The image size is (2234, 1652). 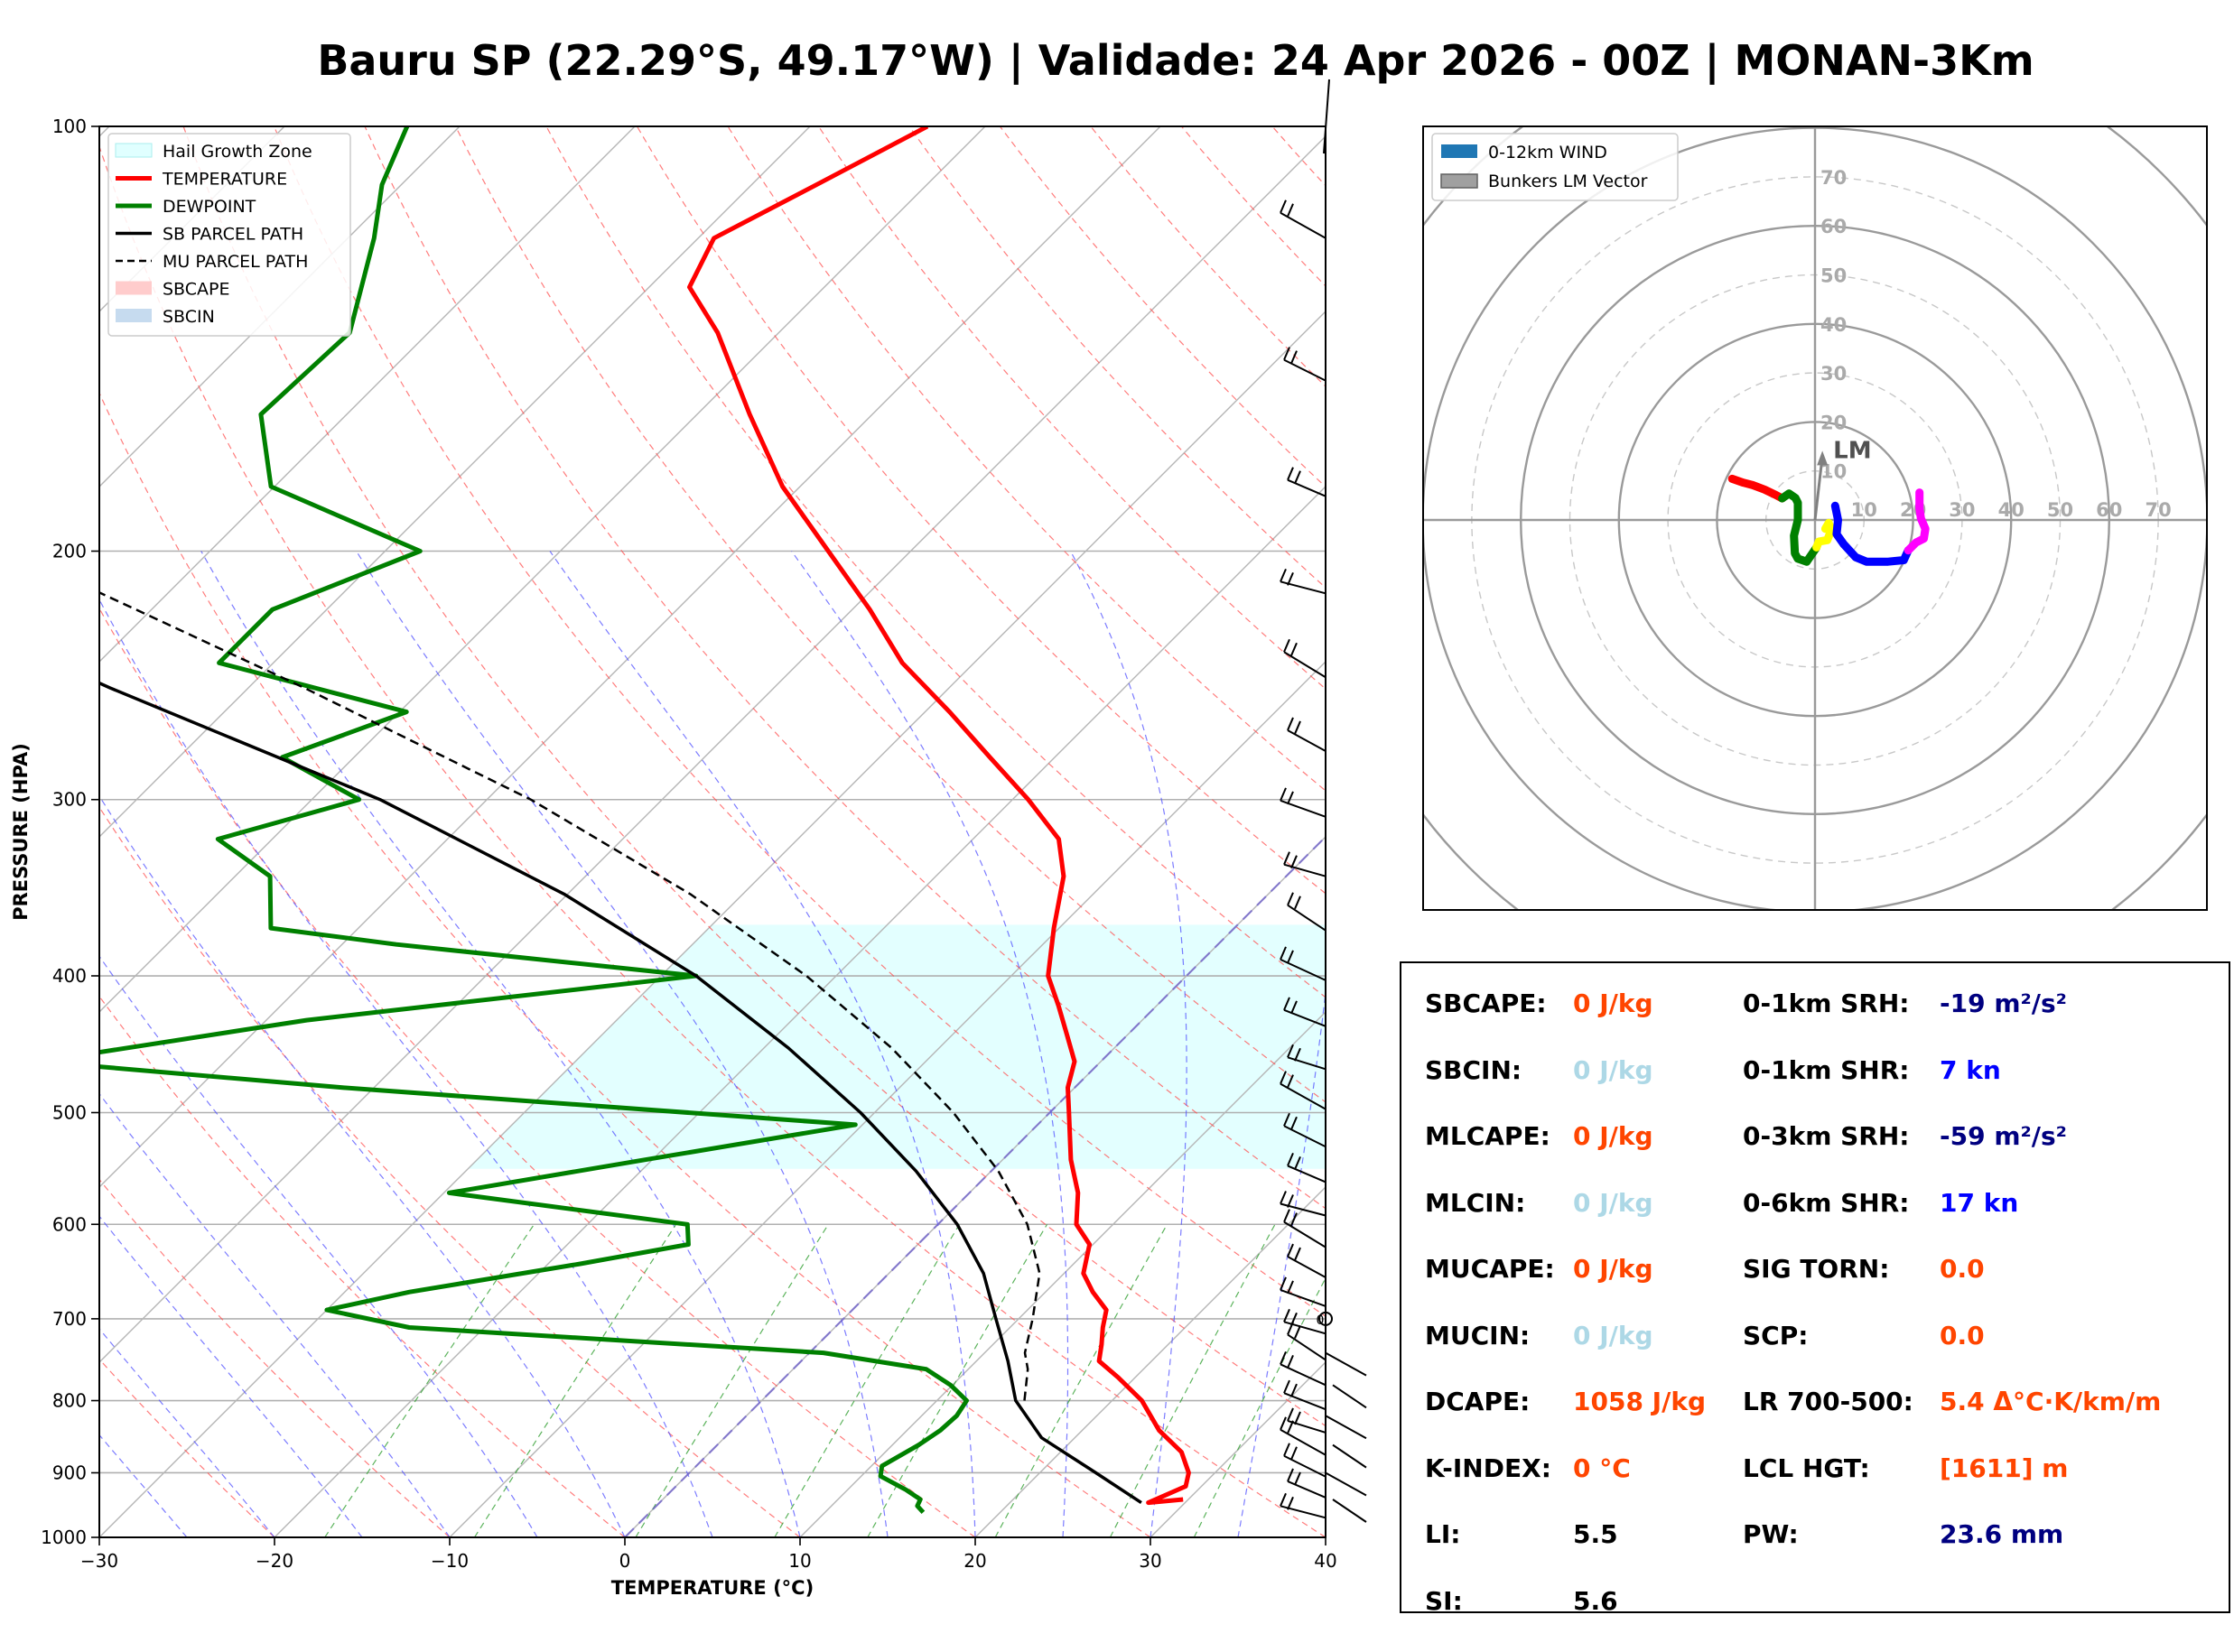 What do you see at coordinates (1443, 1534) in the screenshot?
I see `stat-label: LI:` at bounding box center [1443, 1534].